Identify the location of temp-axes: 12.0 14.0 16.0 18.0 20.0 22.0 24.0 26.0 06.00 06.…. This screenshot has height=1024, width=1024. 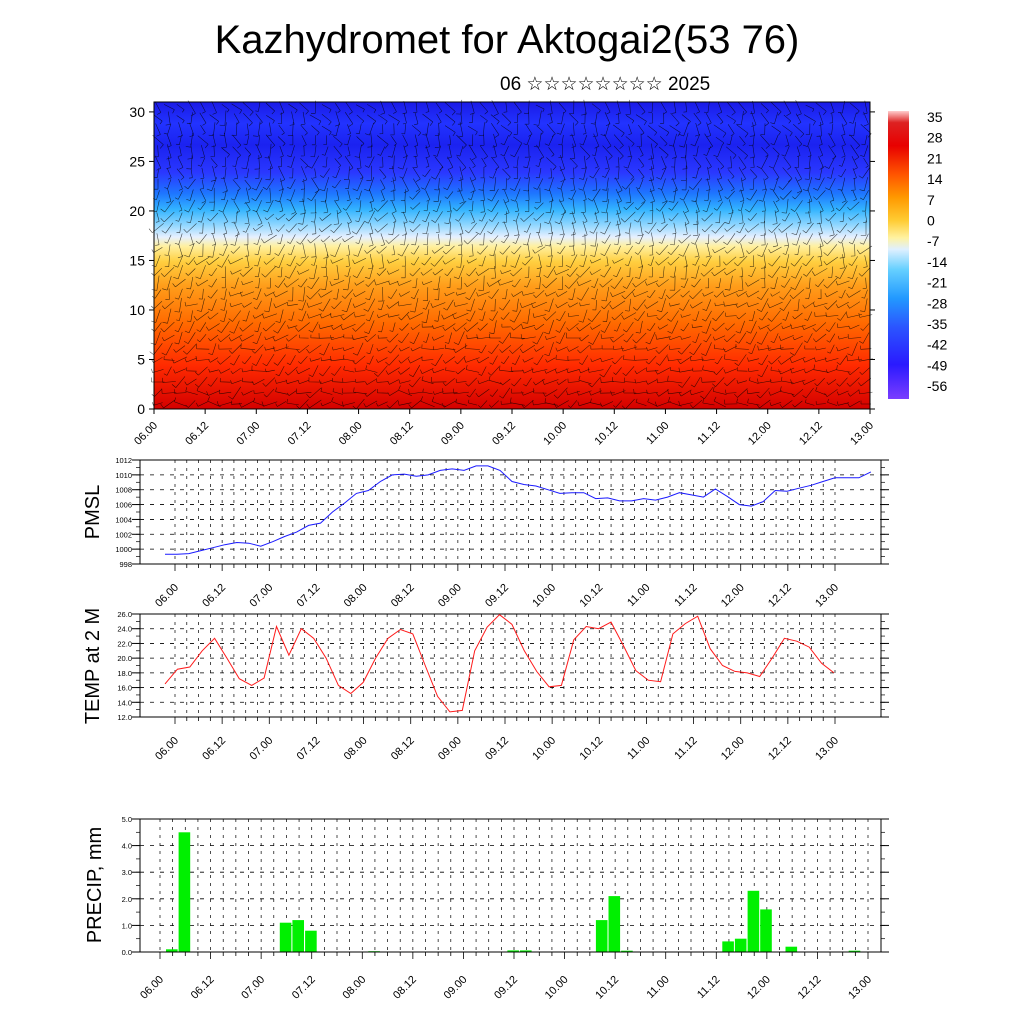
(503, 686).